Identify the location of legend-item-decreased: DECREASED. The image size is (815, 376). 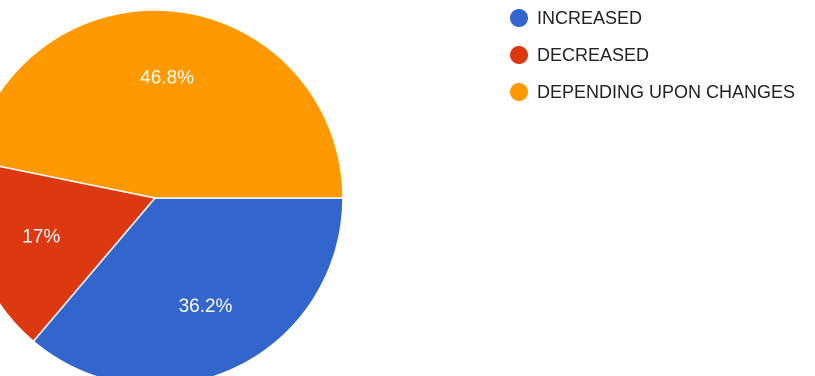
(652, 55).